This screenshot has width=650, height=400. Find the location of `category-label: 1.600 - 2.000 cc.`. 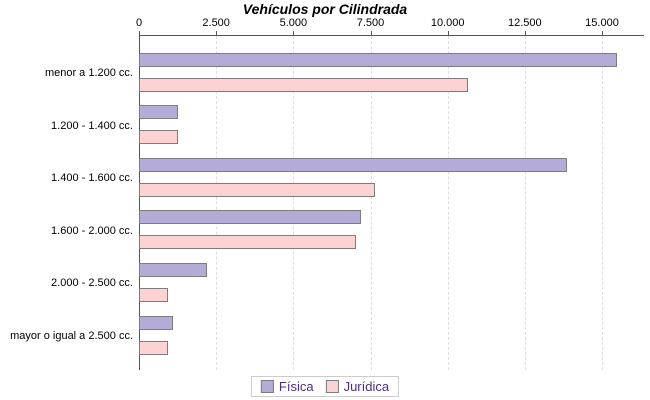

category-label: 1.600 - 2.000 cc. is located at coordinates (92, 230).